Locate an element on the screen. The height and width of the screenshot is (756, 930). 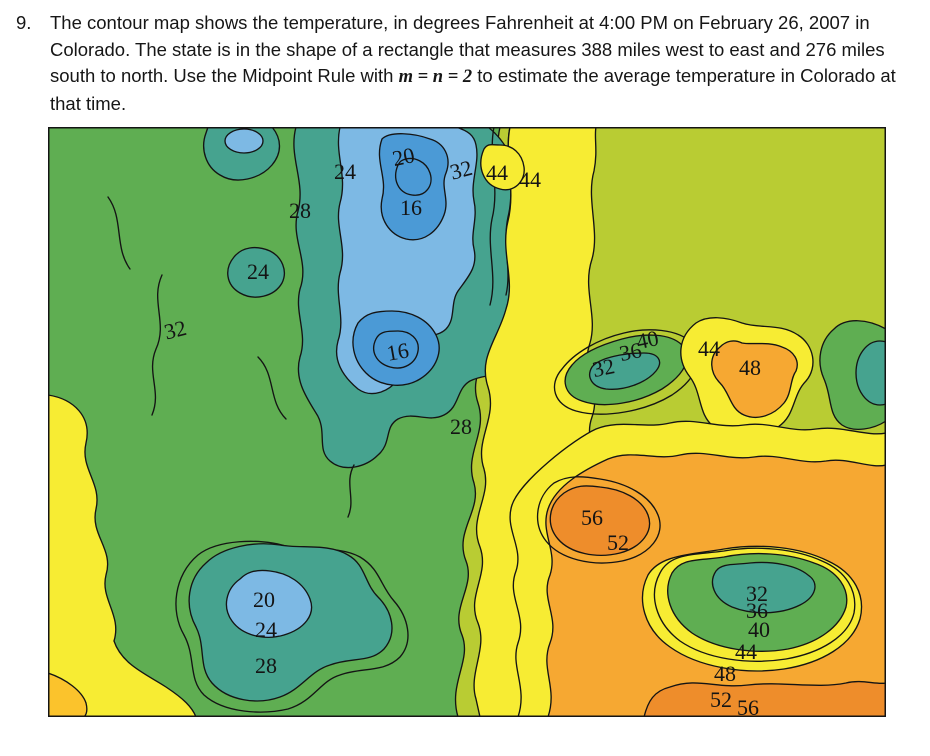
contour-line-yellow-left is located at coordinates (122, 555).